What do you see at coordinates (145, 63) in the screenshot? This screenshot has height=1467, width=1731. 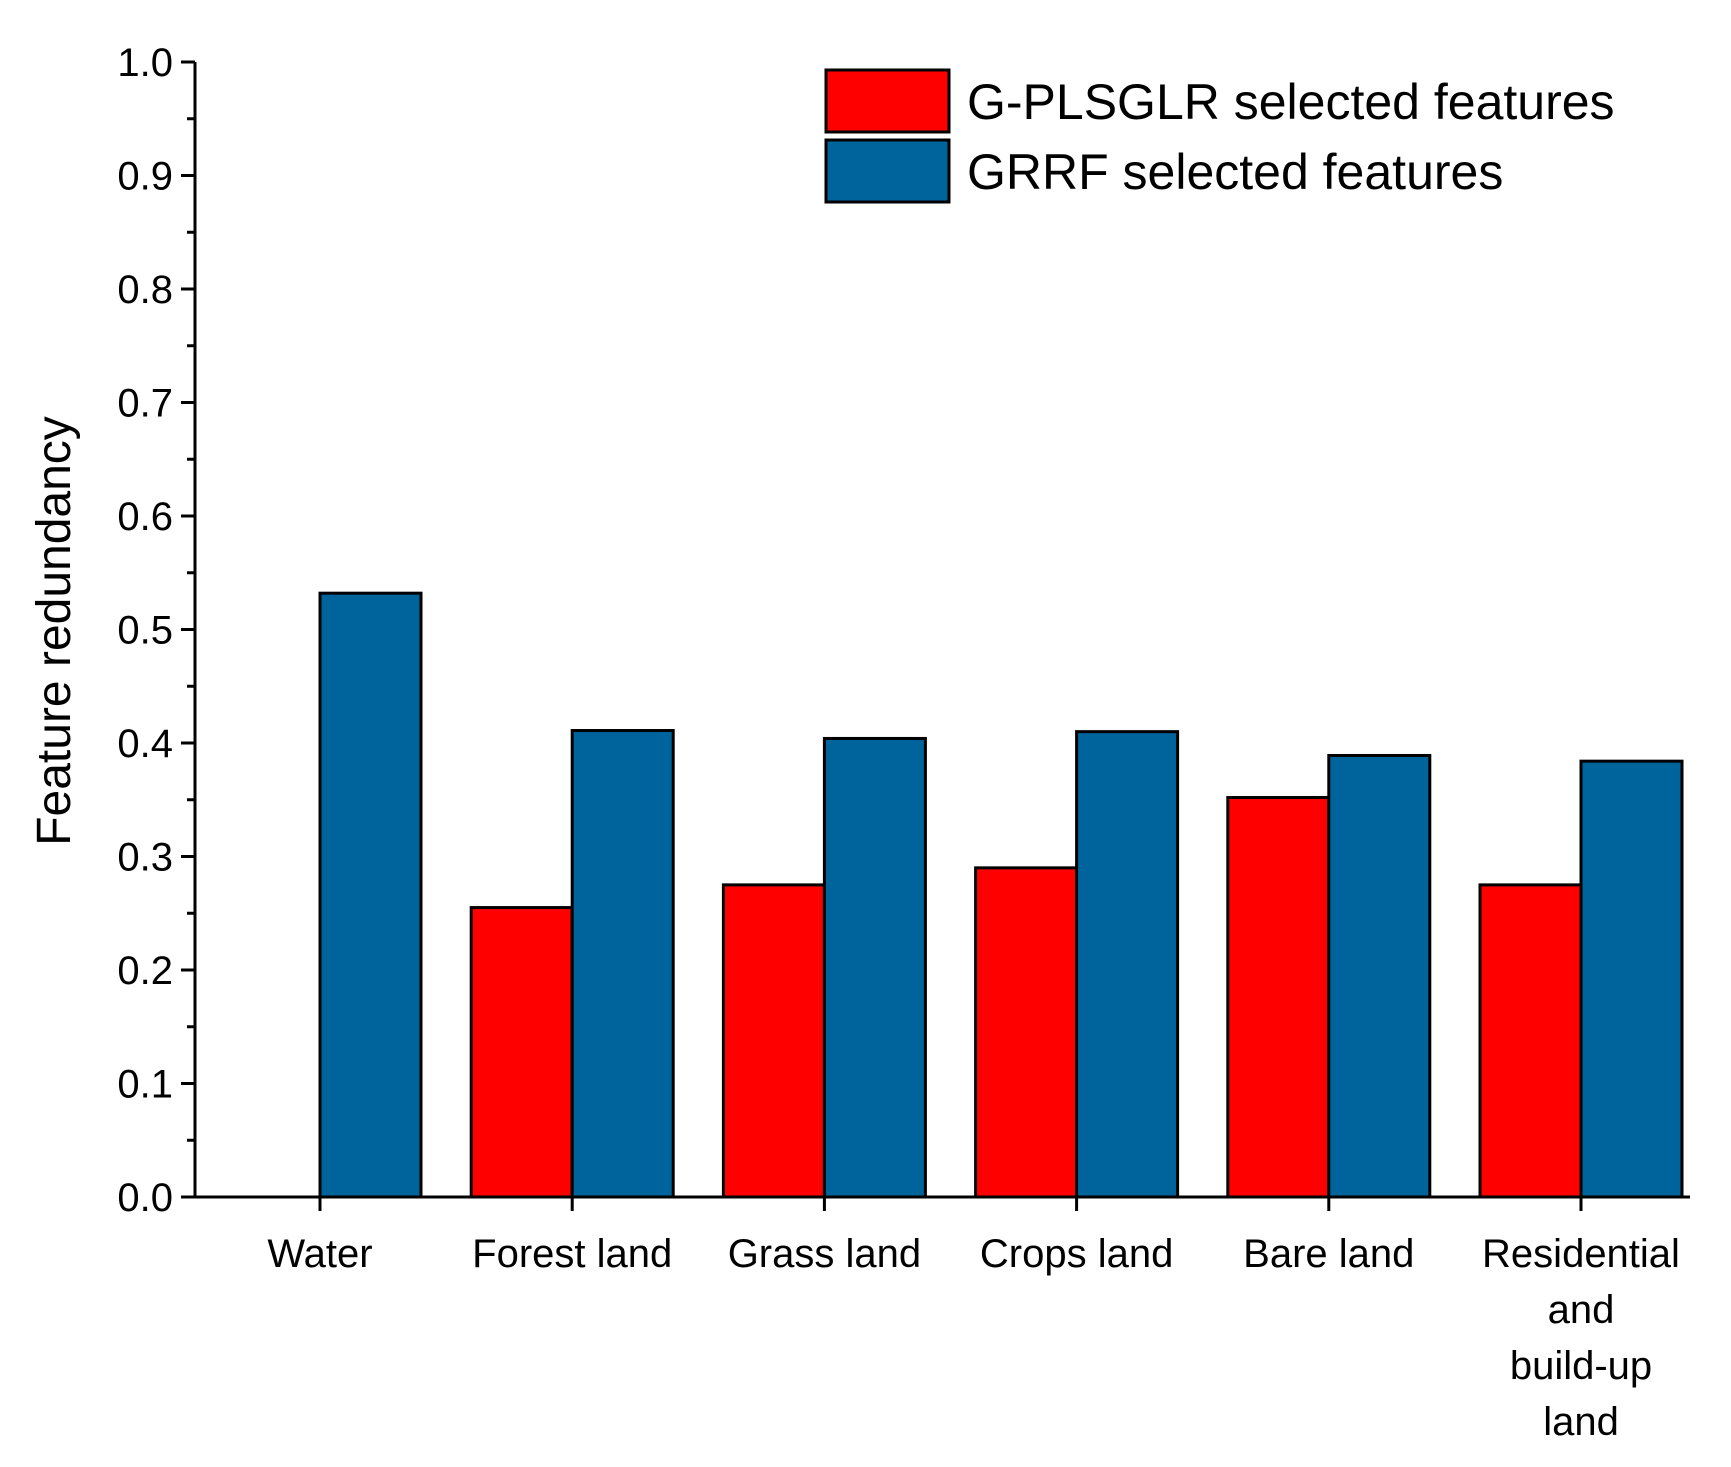 I see `y-tick-label: 1.0` at bounding box center [145, 63].